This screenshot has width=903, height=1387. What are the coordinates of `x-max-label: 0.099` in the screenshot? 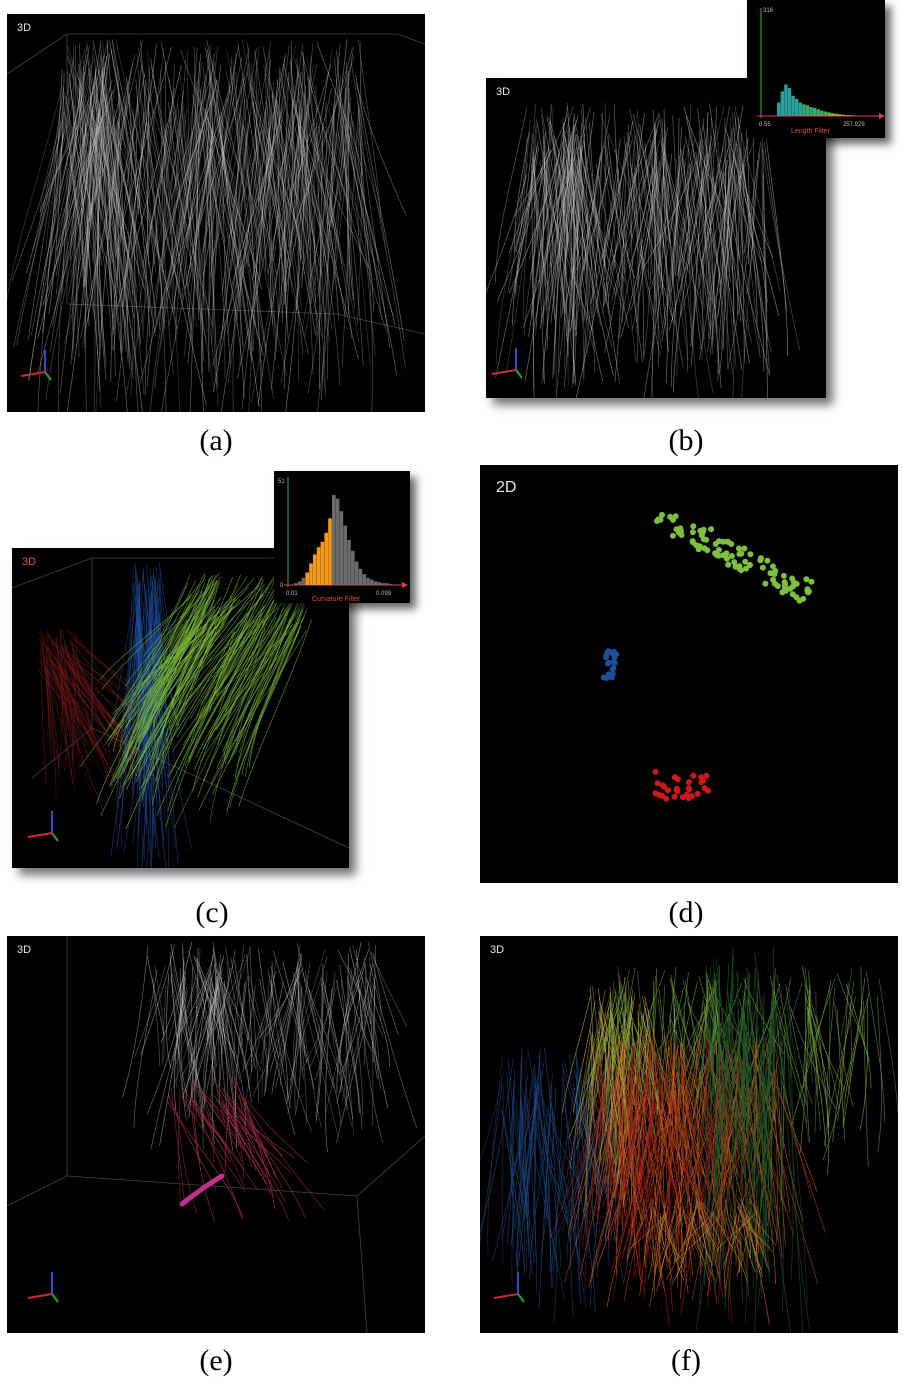 It's located at (384, 594).